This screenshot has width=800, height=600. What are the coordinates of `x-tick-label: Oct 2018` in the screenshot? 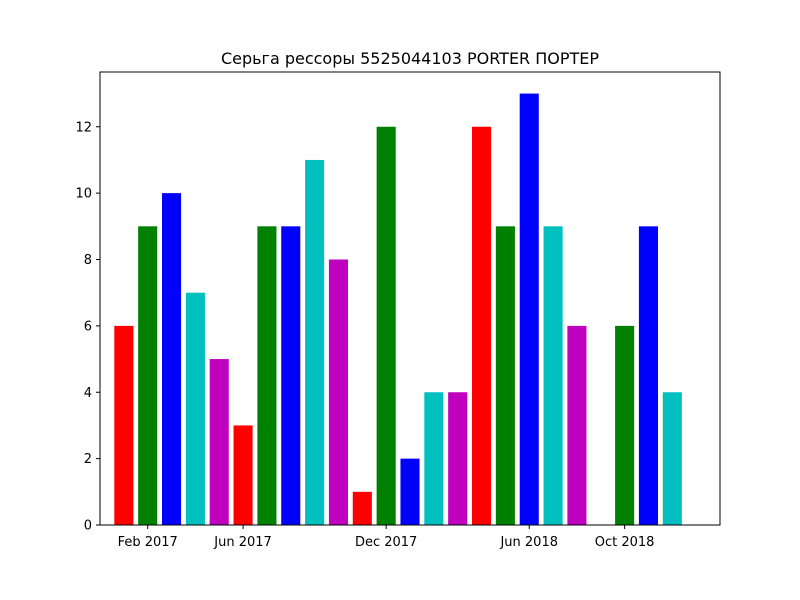 It's located at (625, 542).